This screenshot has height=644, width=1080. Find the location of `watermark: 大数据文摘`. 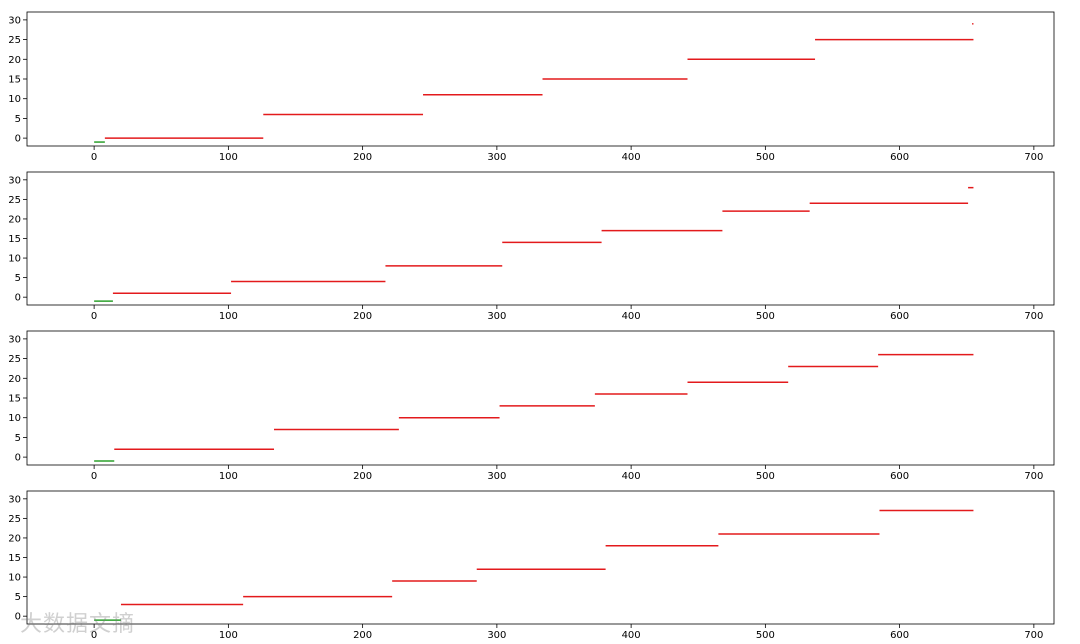

watermark: 大数据文摘 is located at coordinates (78, 624).